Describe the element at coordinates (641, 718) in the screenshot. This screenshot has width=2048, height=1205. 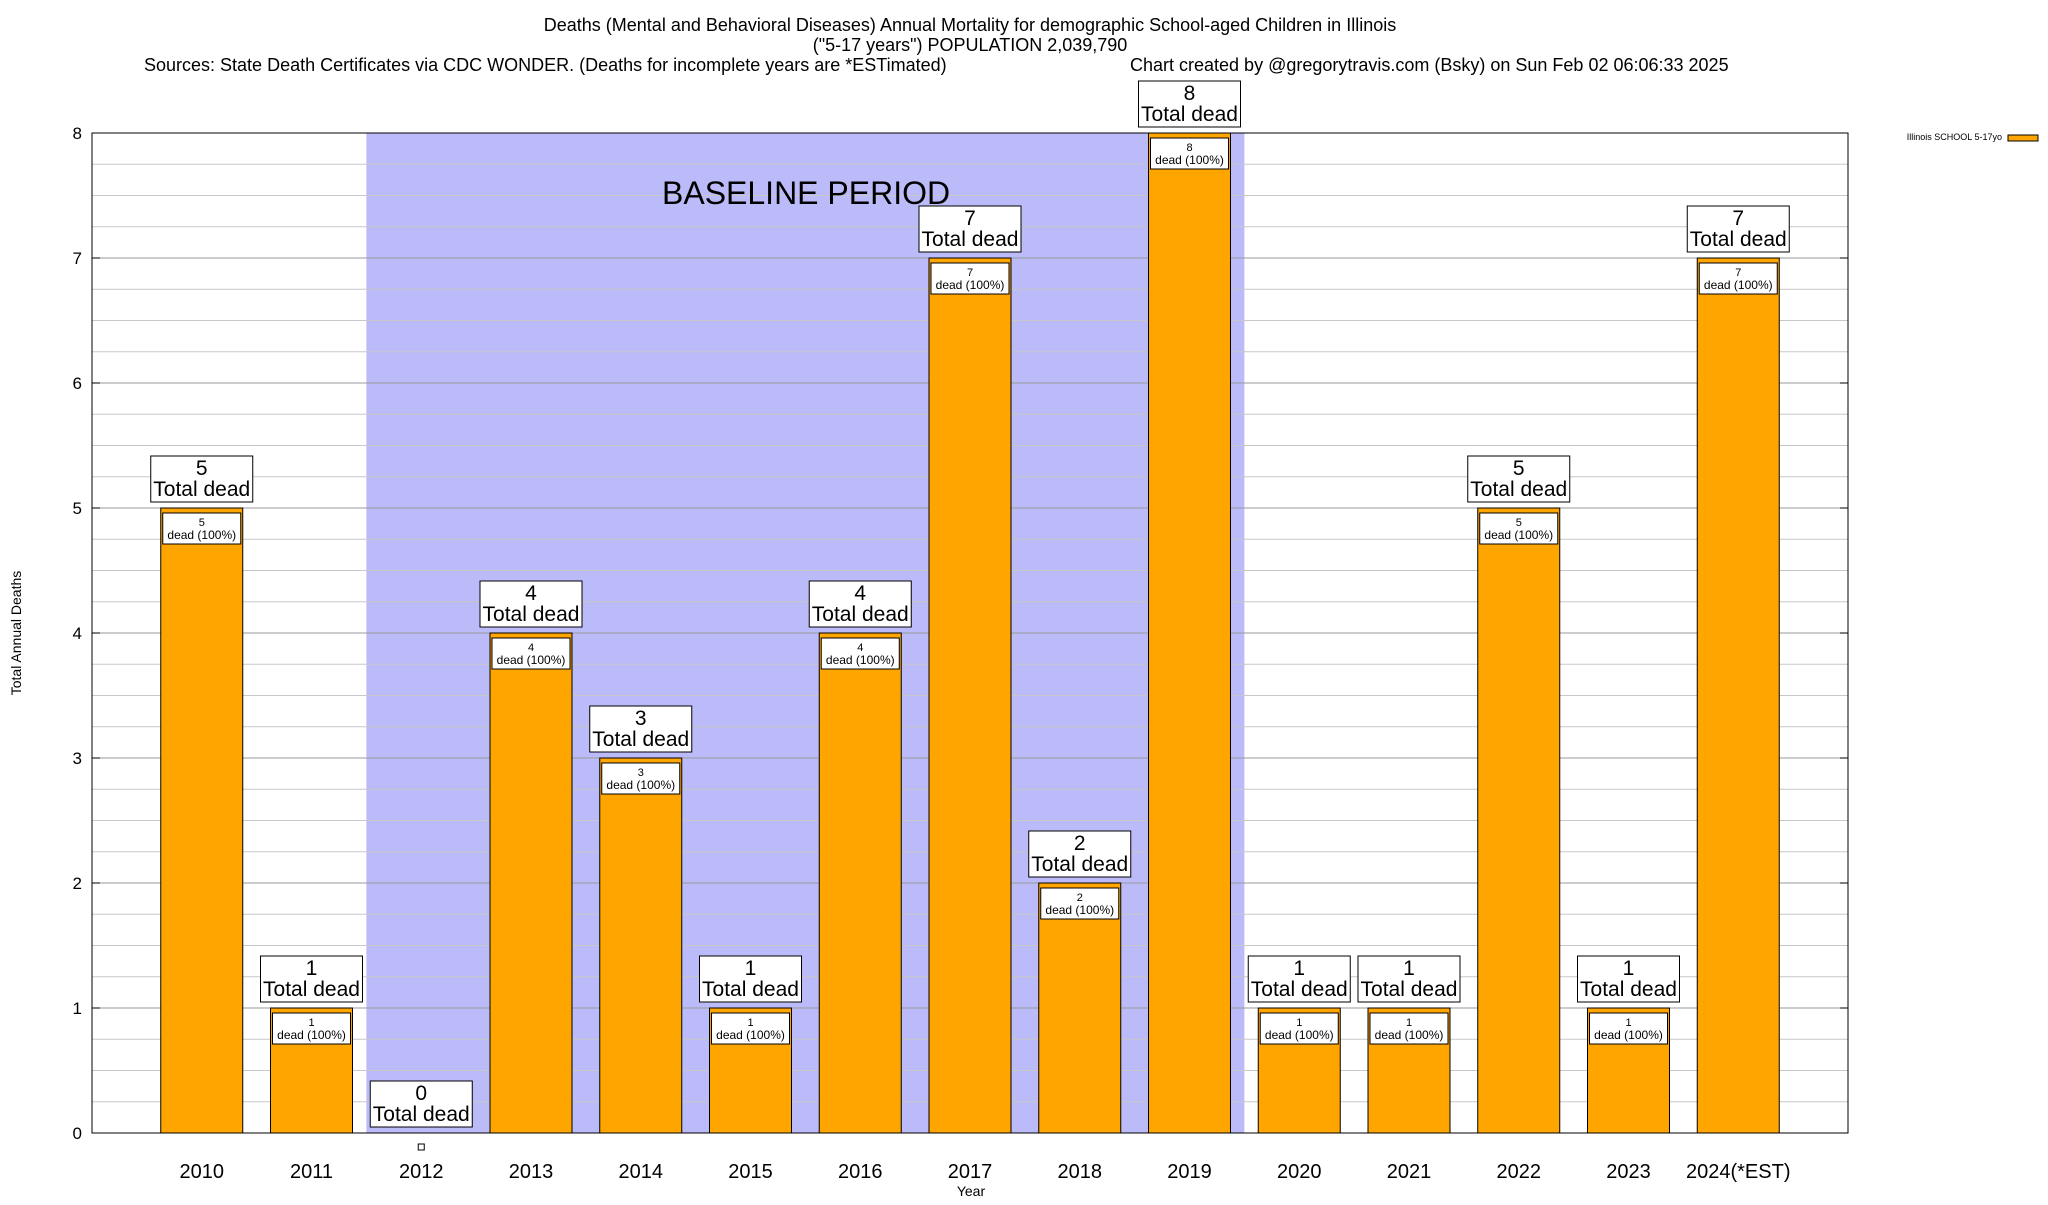
I see `total-value: 3` at that location.